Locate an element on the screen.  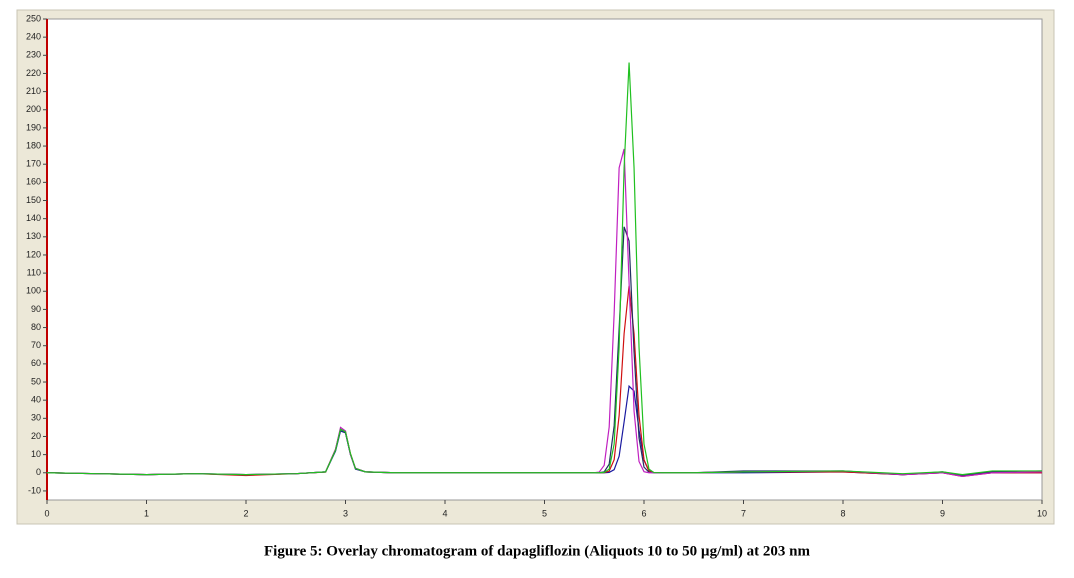
y-tick-label: -10 is located at coordinates (34, 490).